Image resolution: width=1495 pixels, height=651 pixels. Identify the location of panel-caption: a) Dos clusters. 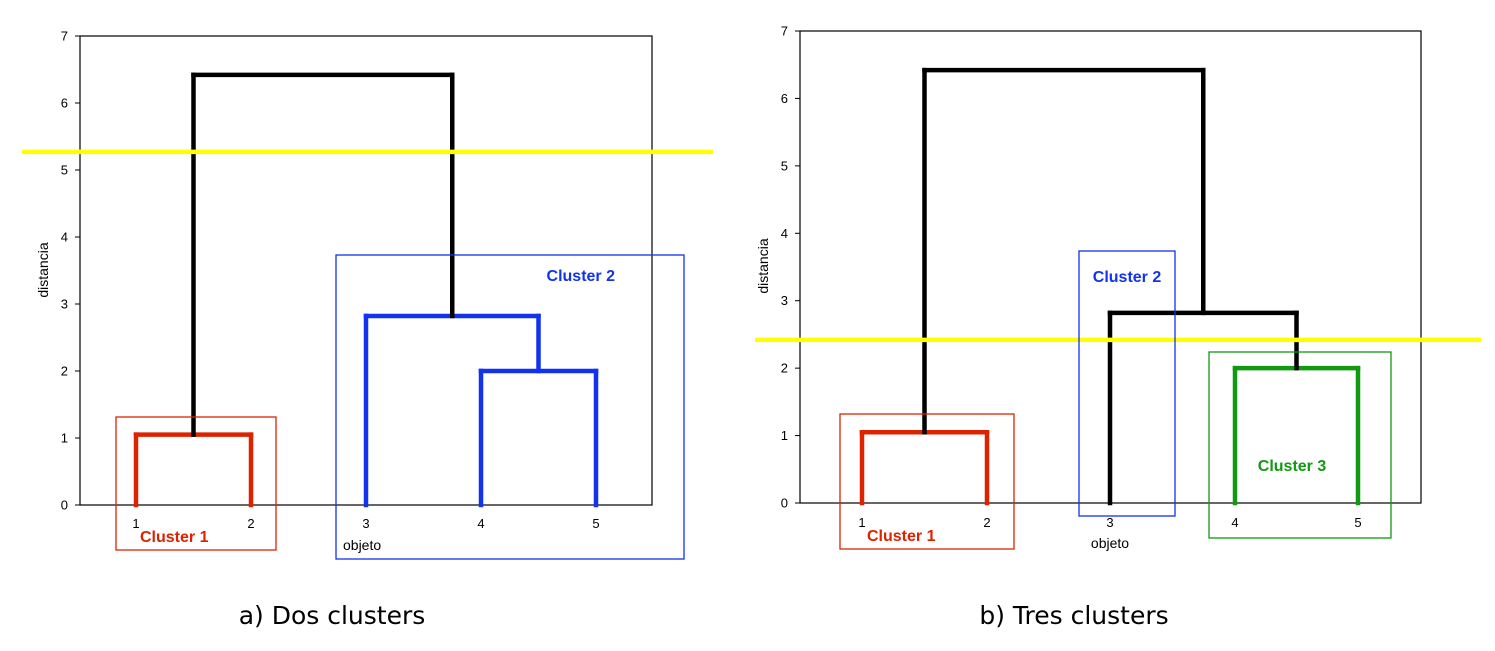
(332, 615).